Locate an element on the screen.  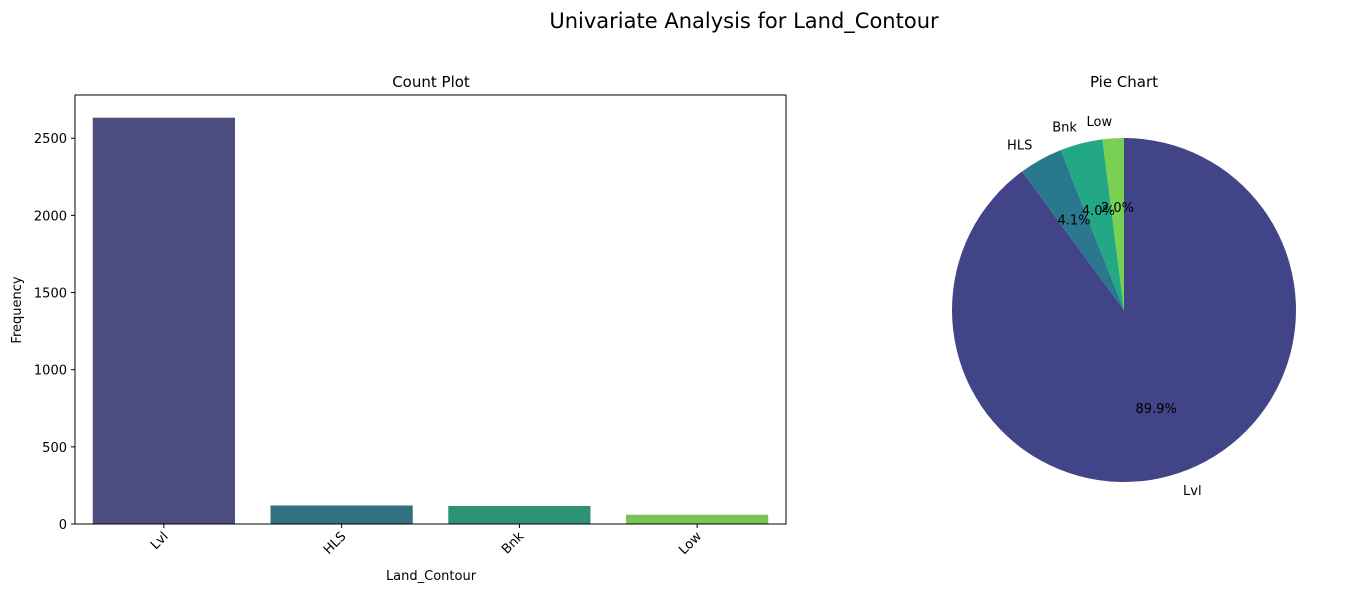
y-axis-ticks: 0 500 1000 1500 2000 2500 is located at coordinates (54, 332).